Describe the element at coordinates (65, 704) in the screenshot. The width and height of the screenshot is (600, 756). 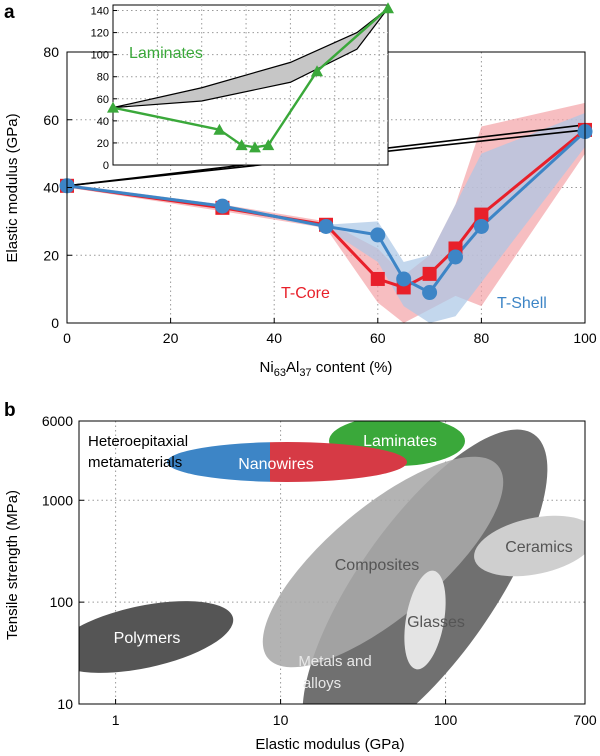
I see `y-tick-label: 10` at that location.